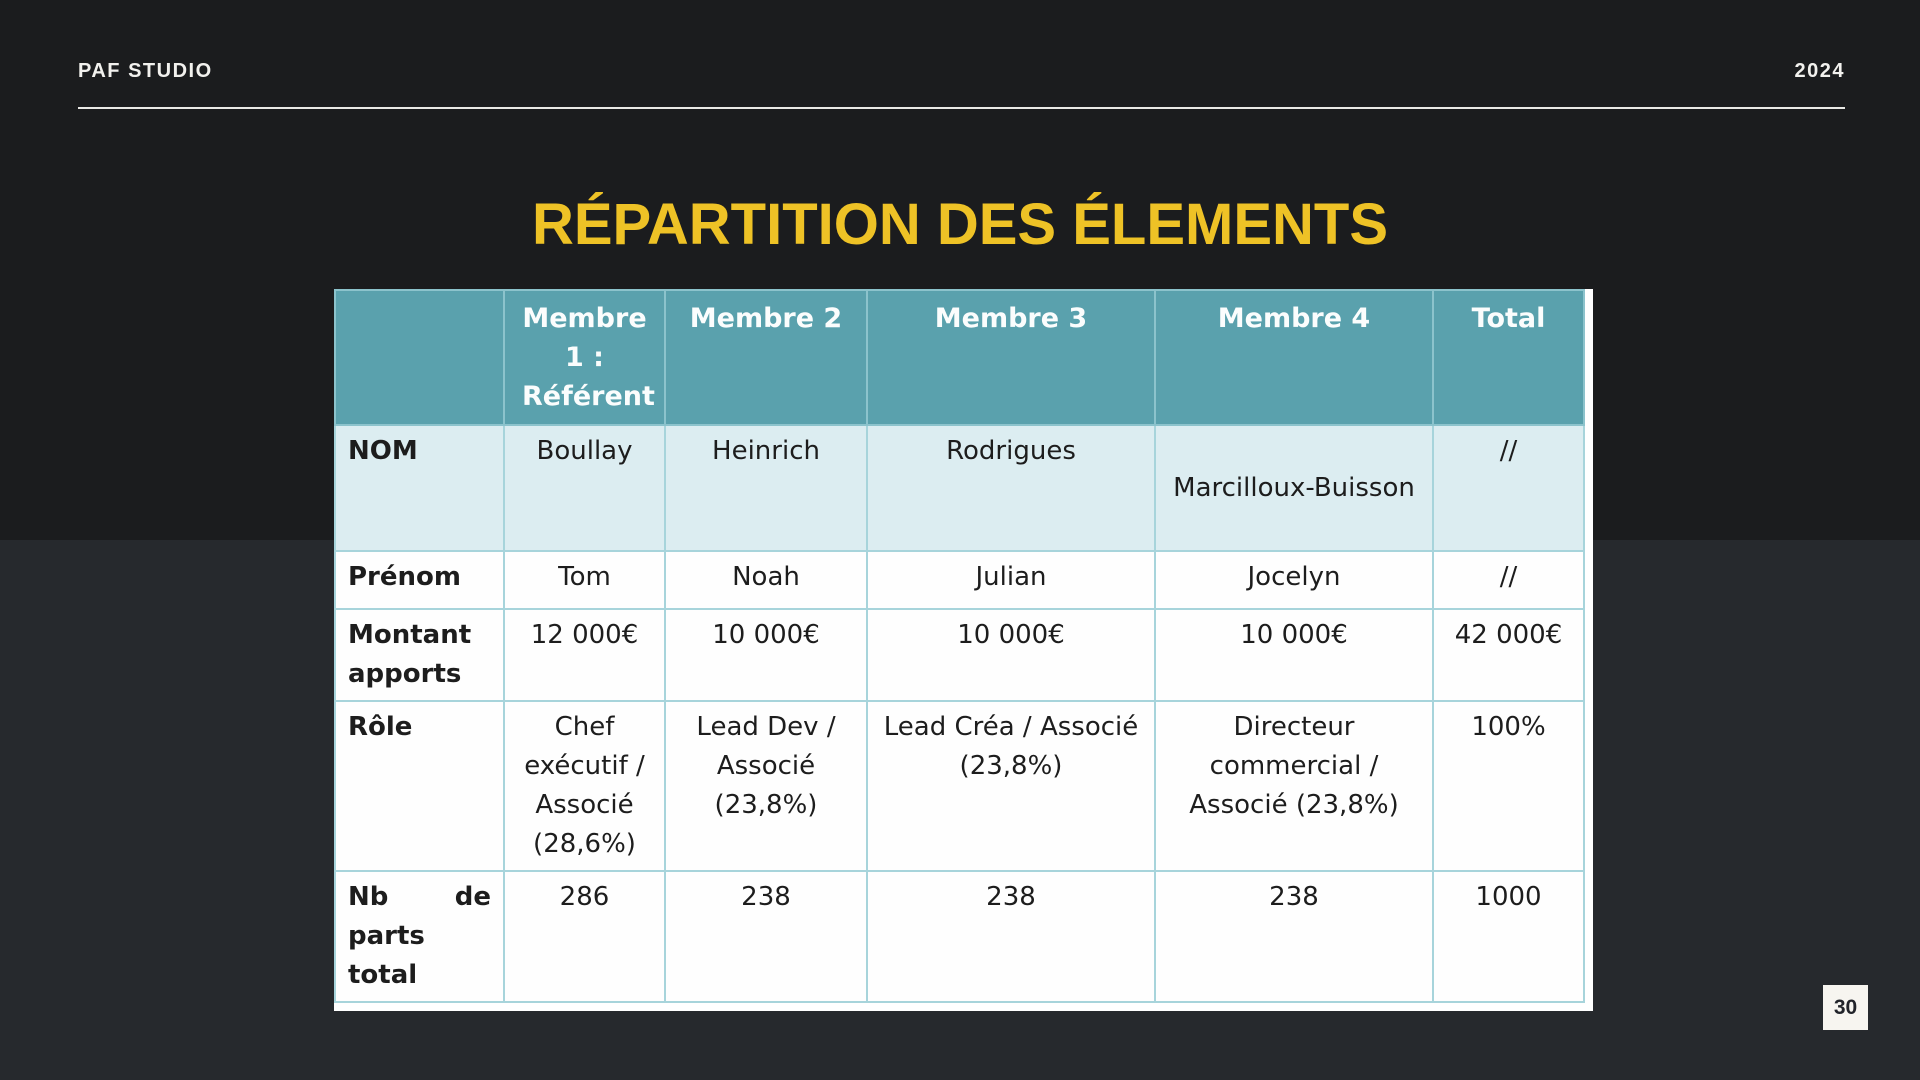 The height and width of the screenshot is (1080, 1920). Describe the element at coordinates (419, 937) in the screenshot. I see `row-label: Nb de parts total` at that location.